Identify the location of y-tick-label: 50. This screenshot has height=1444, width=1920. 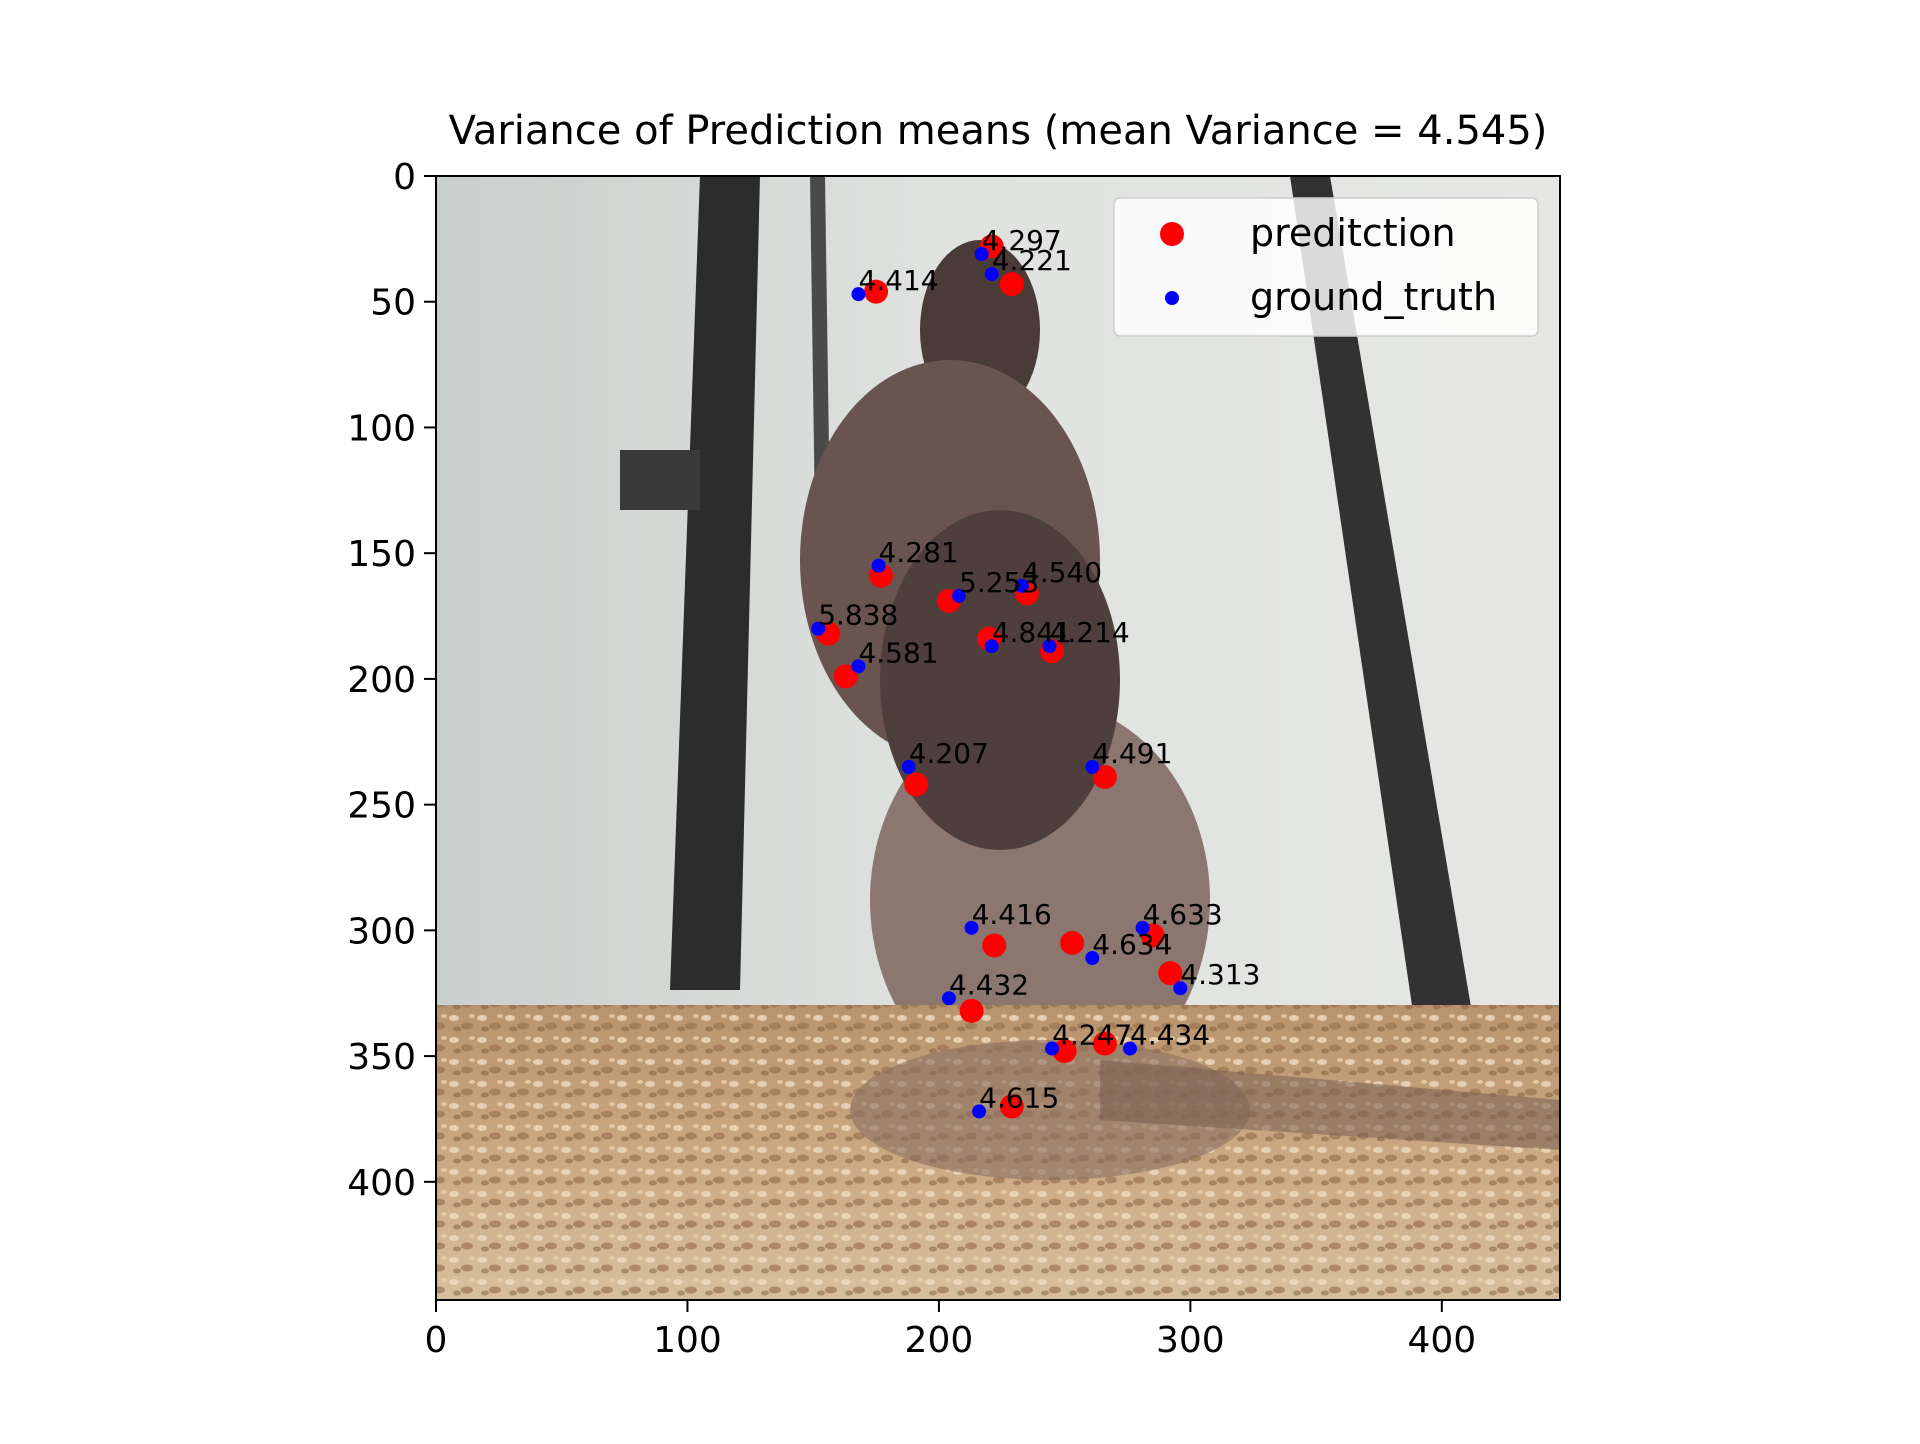
(393, 303).